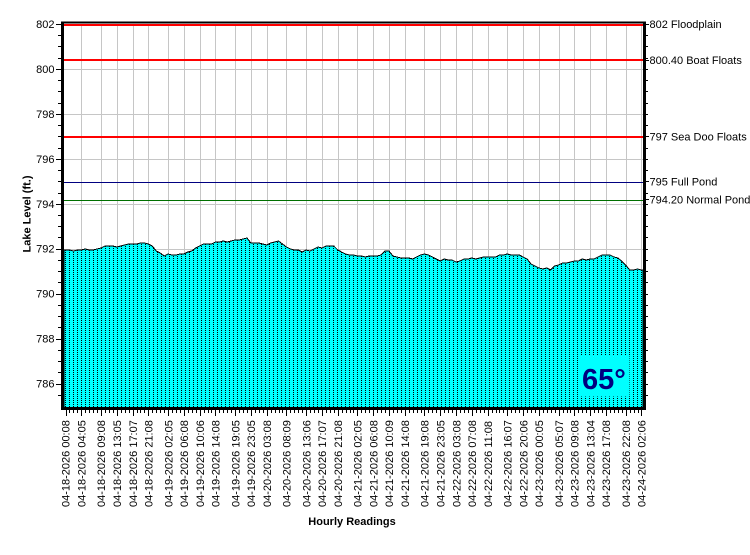 This screenshot has height=555, width=750. Describe the element at coordinates (169, 463) in the screenshot. I see `svg-text: 04-19-2026 02:05` at that location.